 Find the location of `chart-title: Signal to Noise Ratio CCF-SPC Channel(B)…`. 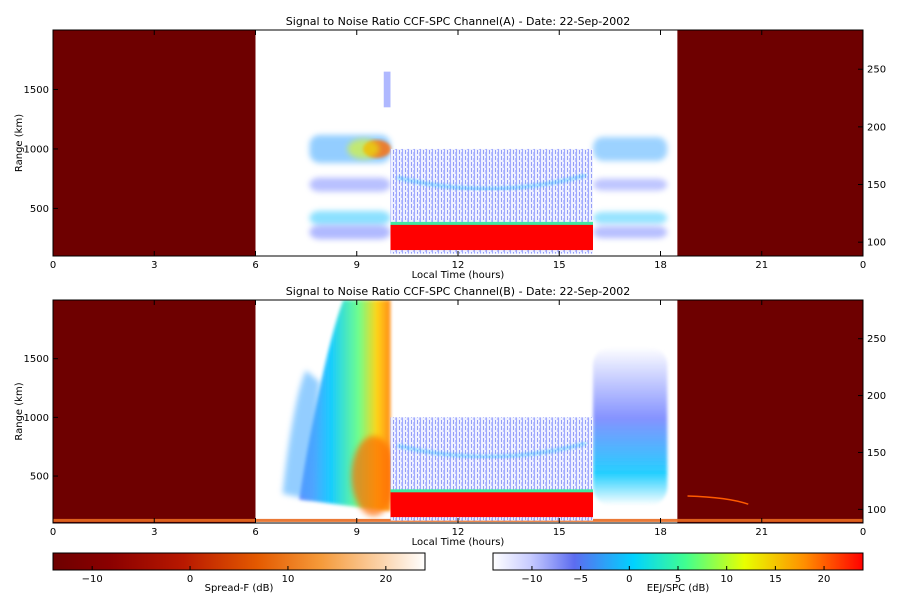

chart-title: Signal to Noise Ratio CCF-SPC Channel(B)… is located at coordinates (458, 291).